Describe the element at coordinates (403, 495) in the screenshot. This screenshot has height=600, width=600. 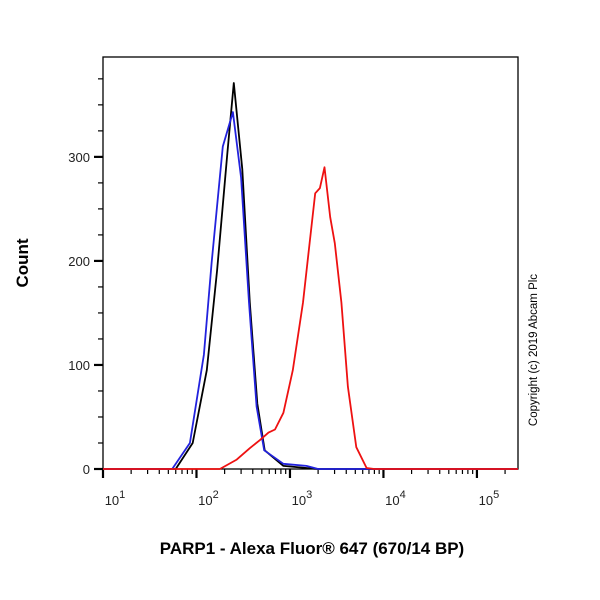
I see `tick-exponent: 4` at that location.